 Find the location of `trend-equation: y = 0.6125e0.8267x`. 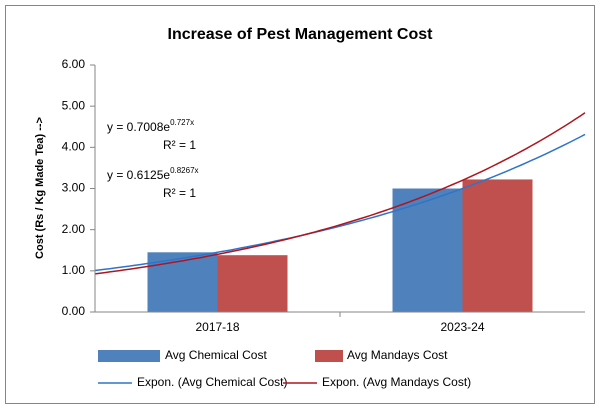

trend-equation: y = 0.6125e0.8267x is located at coordinates (153, 174).